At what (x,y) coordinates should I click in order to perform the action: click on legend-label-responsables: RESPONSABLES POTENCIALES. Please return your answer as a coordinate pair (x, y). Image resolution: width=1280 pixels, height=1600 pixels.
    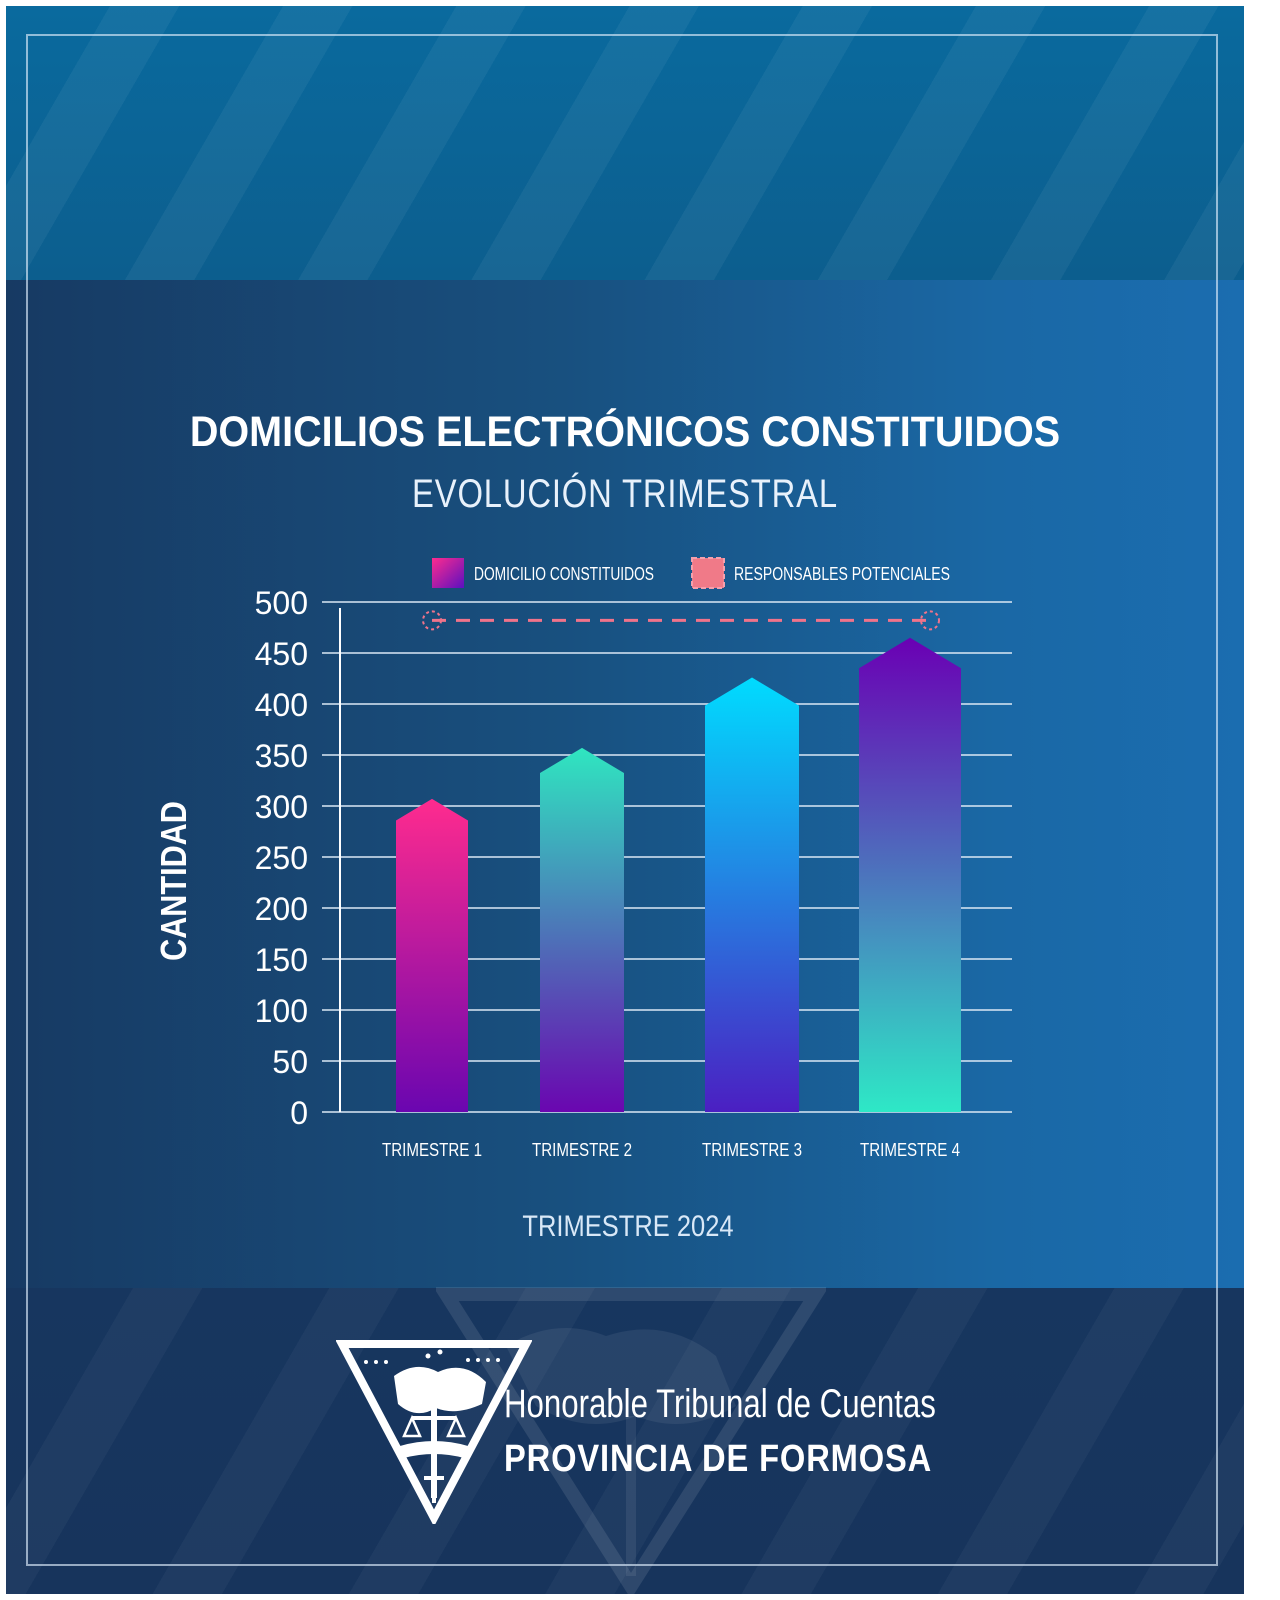
    Looking at the image, I should click on (842, 574).